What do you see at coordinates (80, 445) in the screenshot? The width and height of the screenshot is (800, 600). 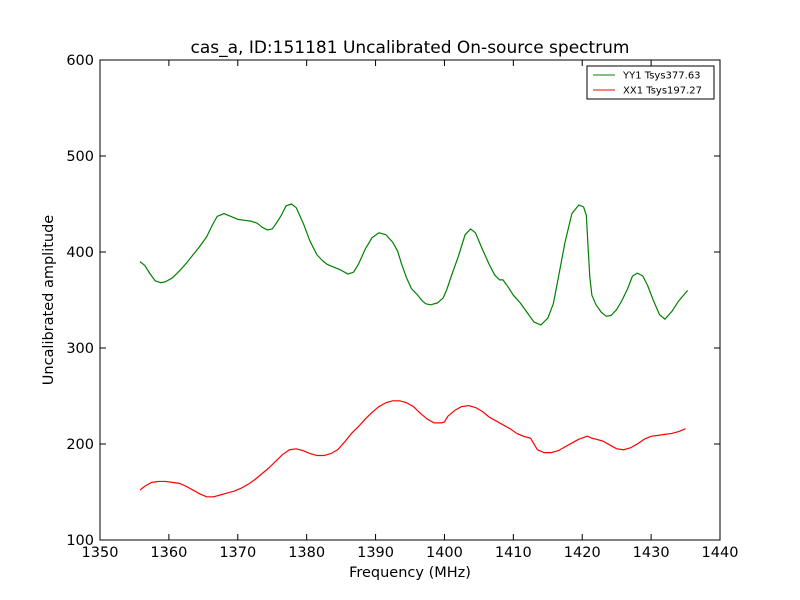 I see `y-tick-label: 200` at bounding box center [80, 445].